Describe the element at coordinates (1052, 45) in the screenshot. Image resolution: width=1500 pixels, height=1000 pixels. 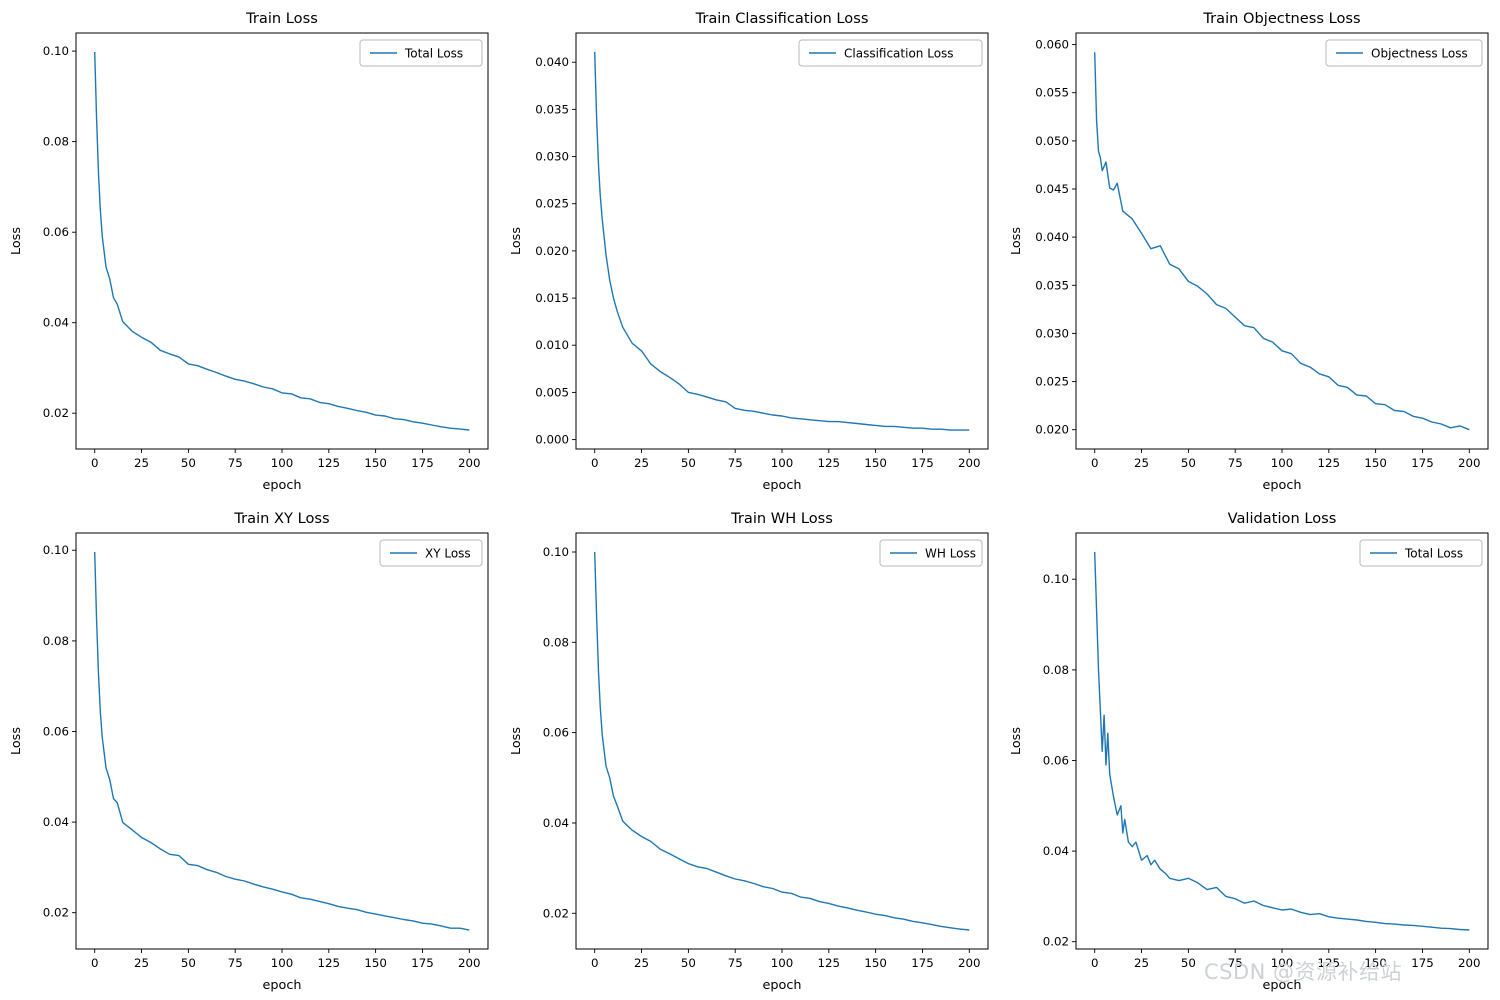
I see `y-tick-label: 0.060` at that location.